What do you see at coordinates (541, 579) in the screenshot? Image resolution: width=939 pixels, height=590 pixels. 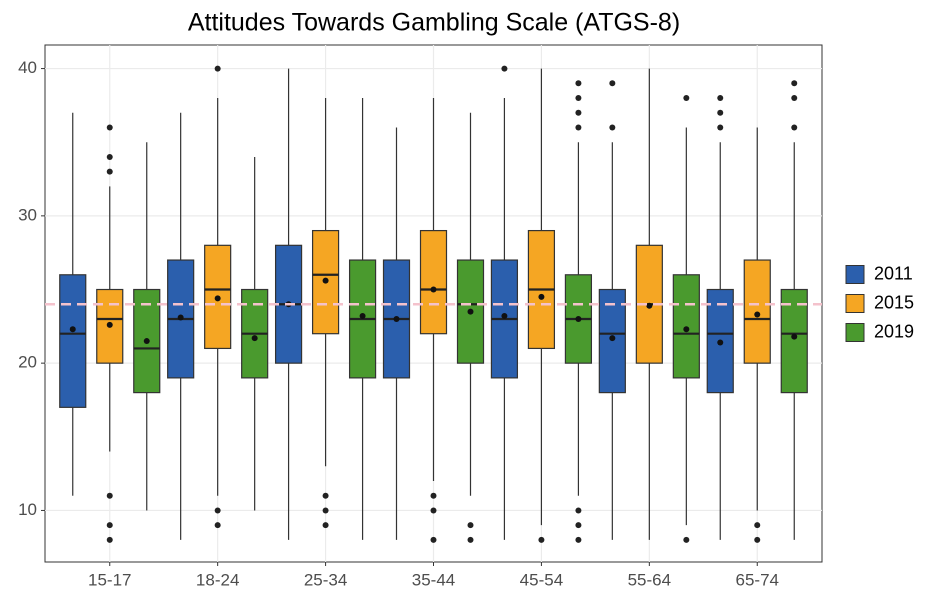 I see `x-tick-label: 45-54` at bounding box center [541, 579].